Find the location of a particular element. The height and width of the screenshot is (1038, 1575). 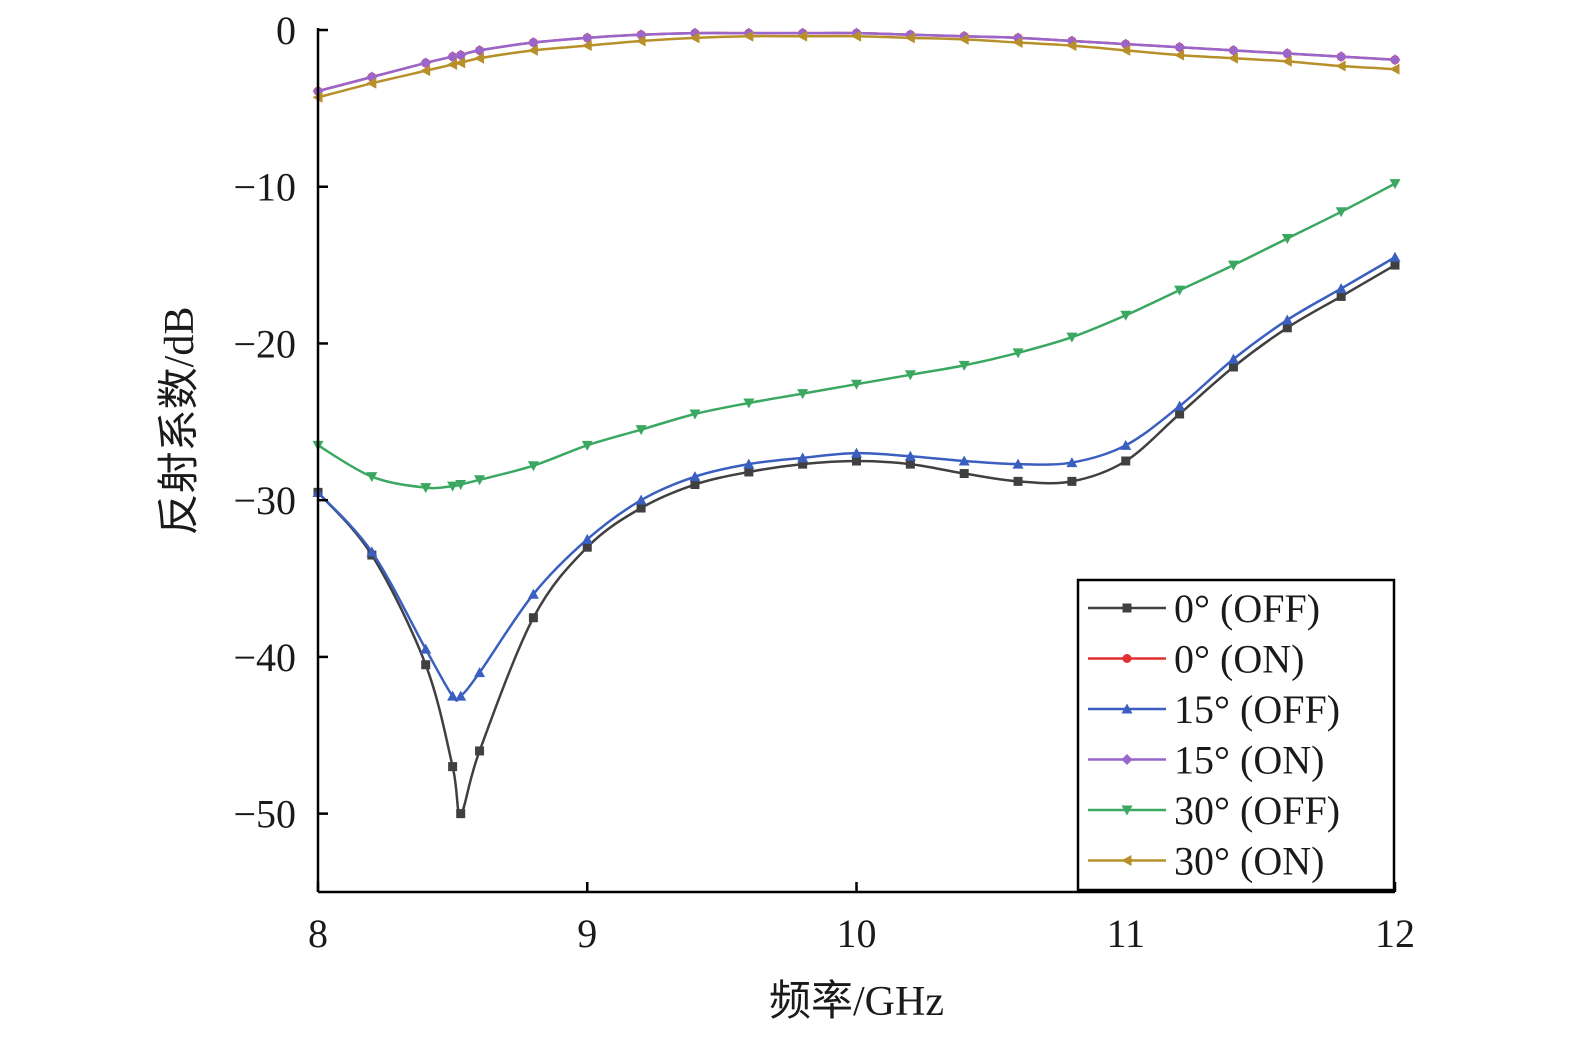

y-tick-label: −40 is located at coordinates (264, 657).